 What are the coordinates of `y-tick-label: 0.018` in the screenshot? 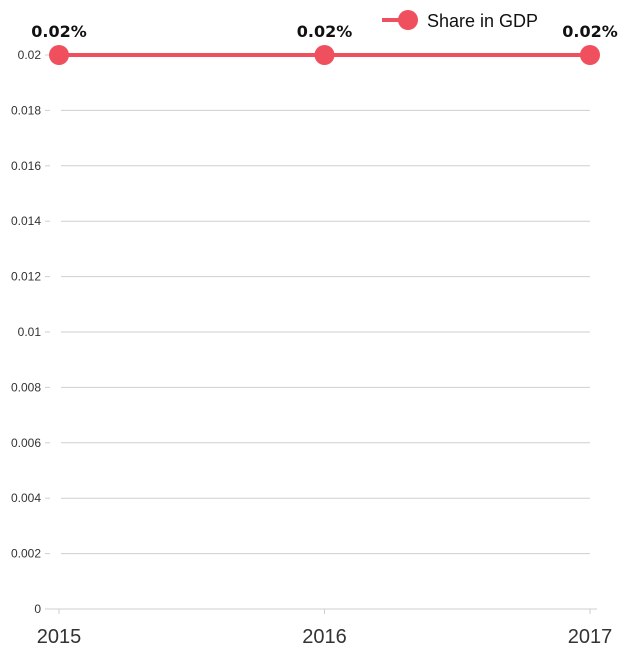 It's located at (26, 110).